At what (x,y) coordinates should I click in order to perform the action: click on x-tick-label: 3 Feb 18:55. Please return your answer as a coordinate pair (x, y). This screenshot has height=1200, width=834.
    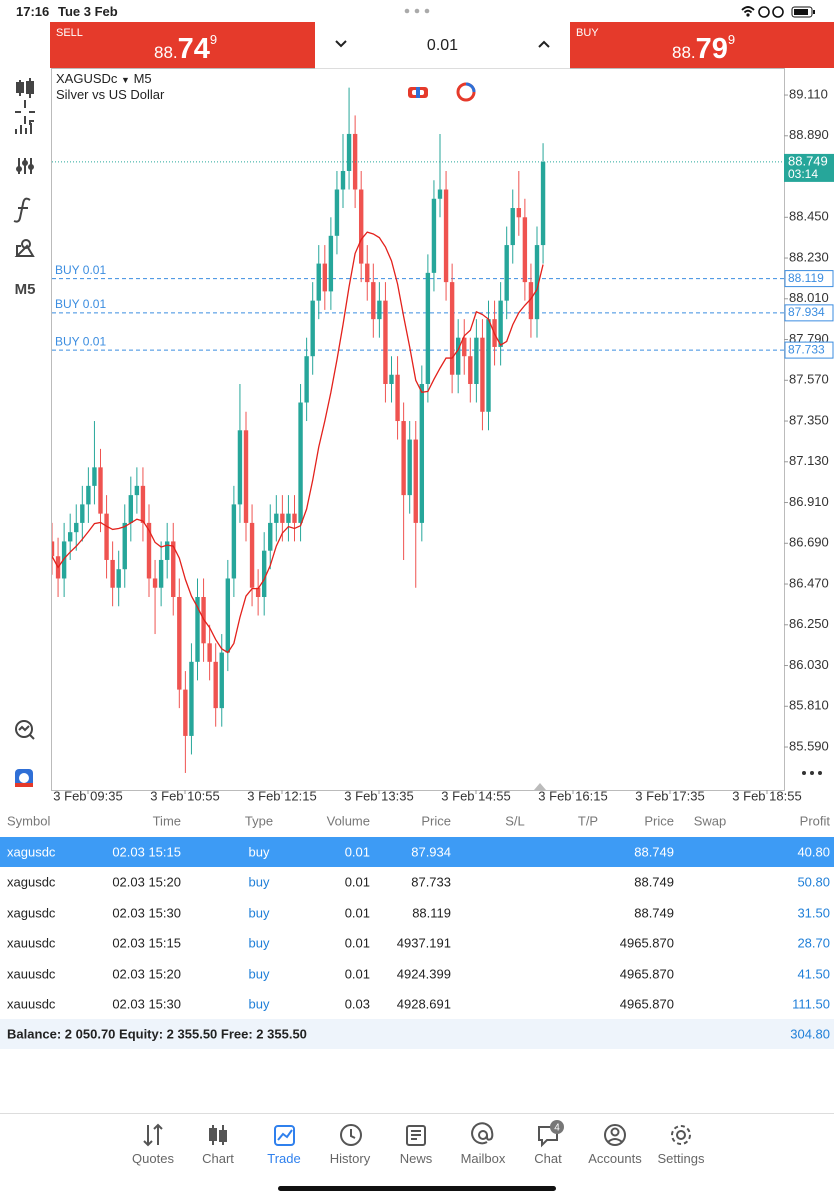
    Looking at the image, I should click on (766, 795).